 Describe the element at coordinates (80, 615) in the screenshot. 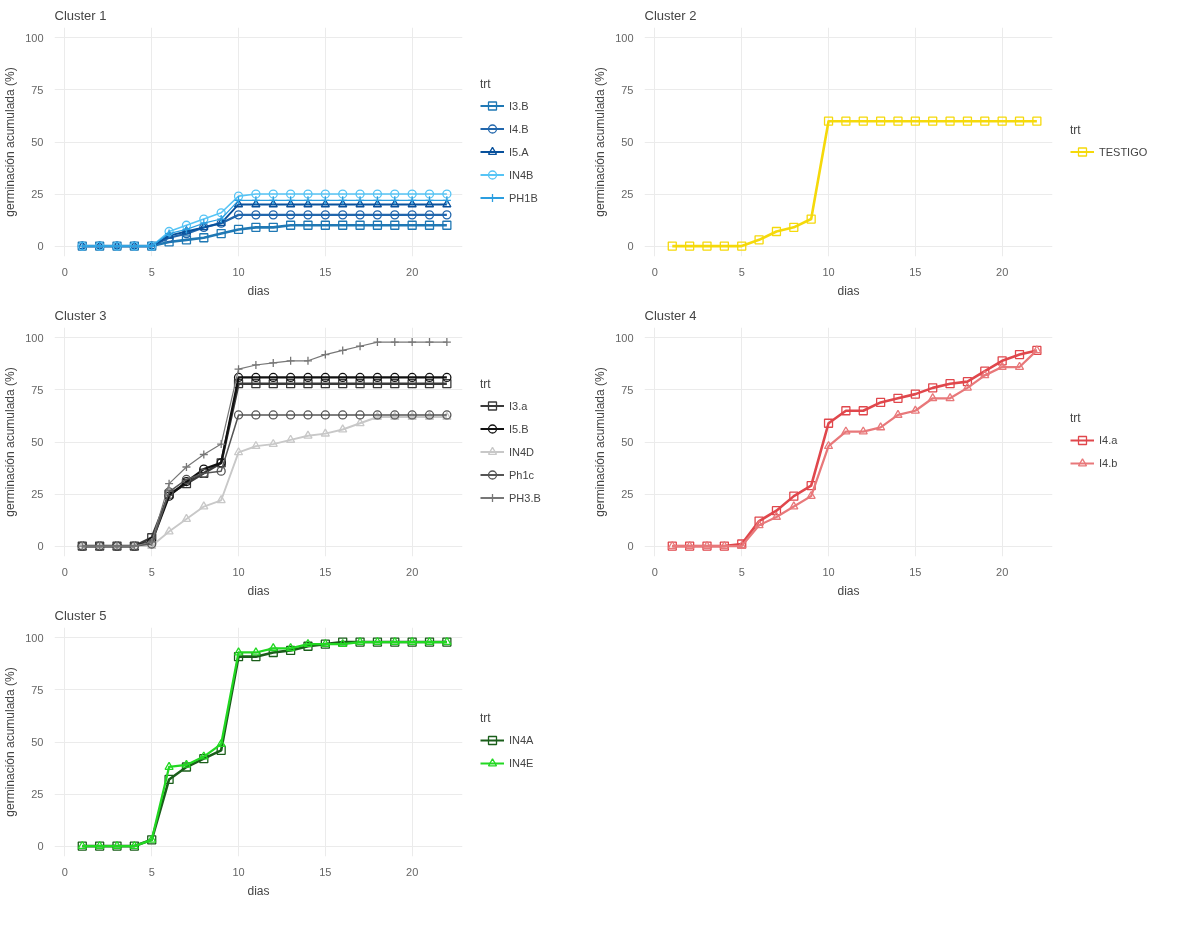

I see `chart-title: Cluster 5` at that location.